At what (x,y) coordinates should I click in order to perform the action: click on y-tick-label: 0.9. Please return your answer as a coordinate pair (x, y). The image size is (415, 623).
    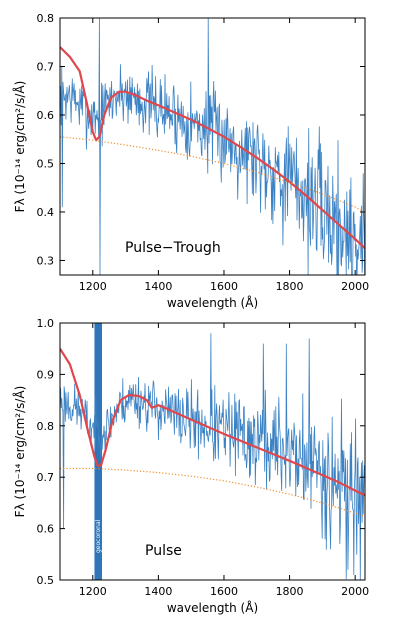
    Looking at the image, I should click on (46, 374).